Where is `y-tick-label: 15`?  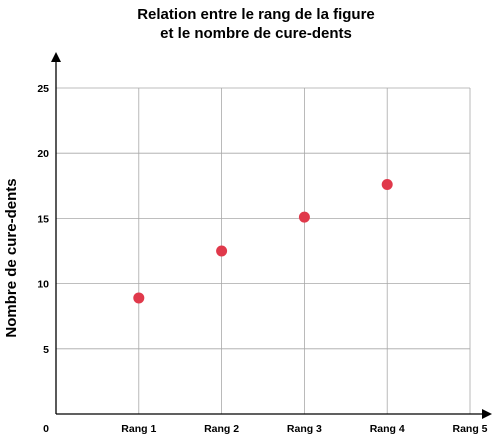
y-tick-label: 15 is located at coordinates (43, 219).